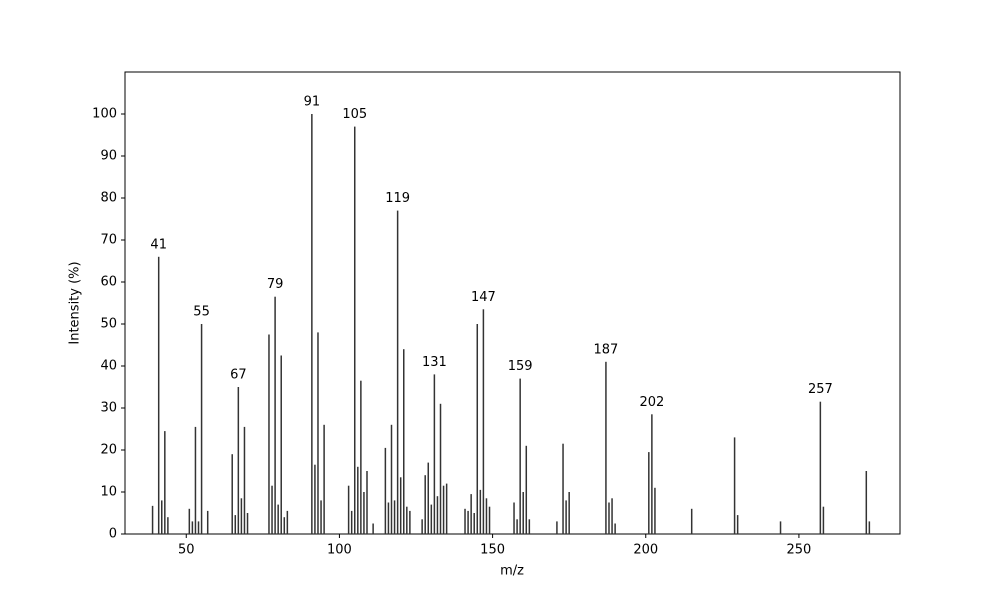 The image size is (1000, 600). I want to click on peak-label: 147, so click(483, 297).